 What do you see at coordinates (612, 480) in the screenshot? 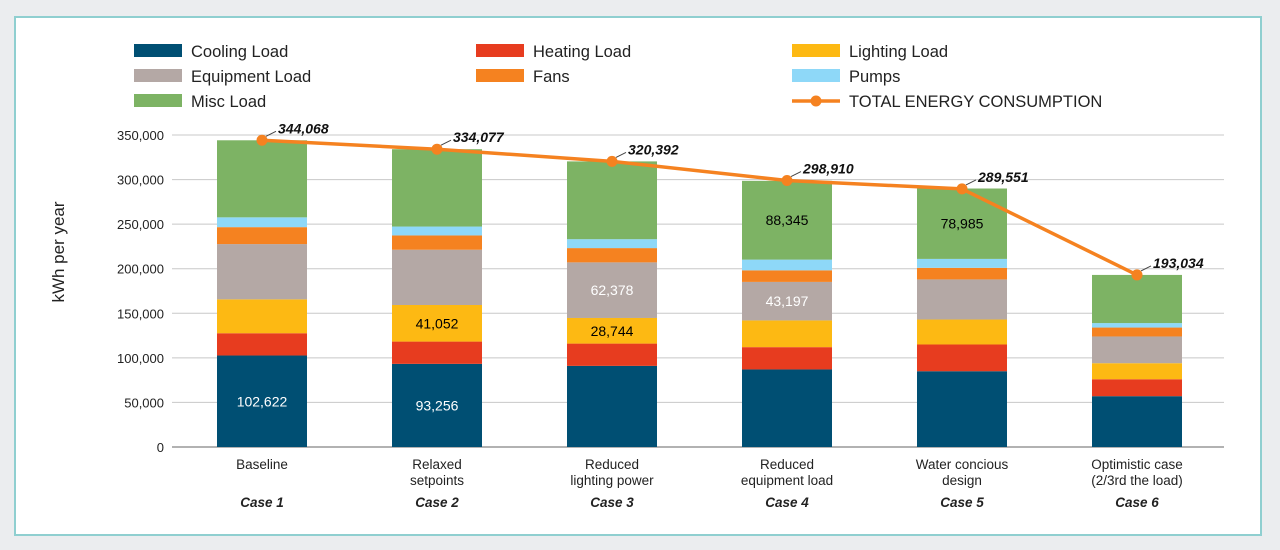
I see `x-tick-label: lighting power` at bounding box center [612, 480].